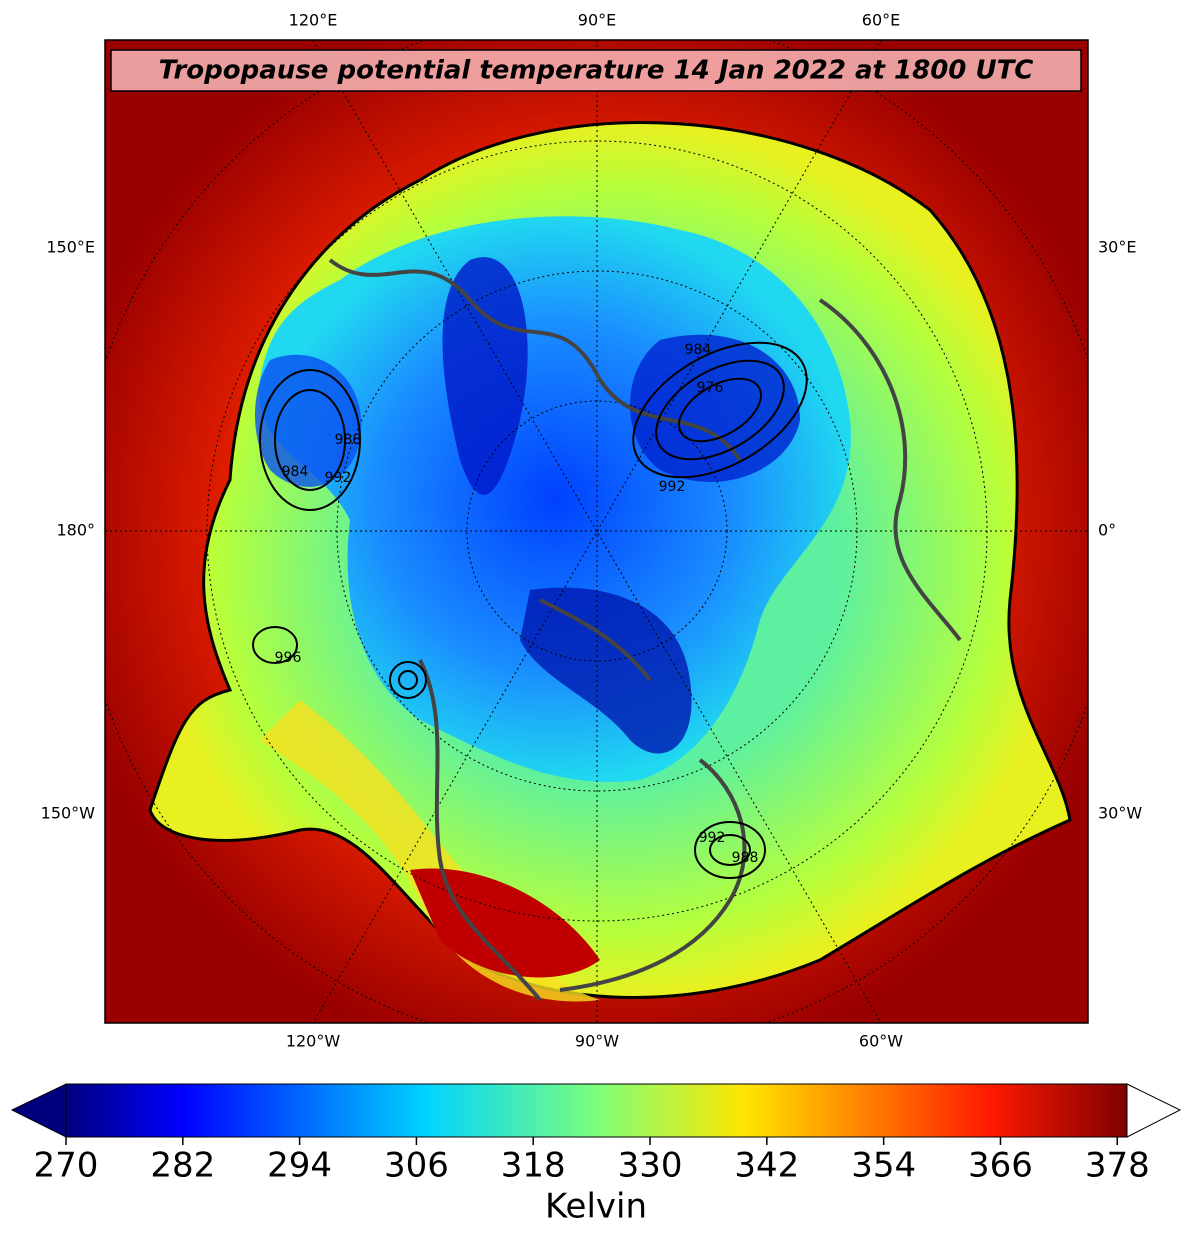 This screenshot has height=1242, width=1192. I want to click on colorbar-tick-label: 354, so click(883, 1166).